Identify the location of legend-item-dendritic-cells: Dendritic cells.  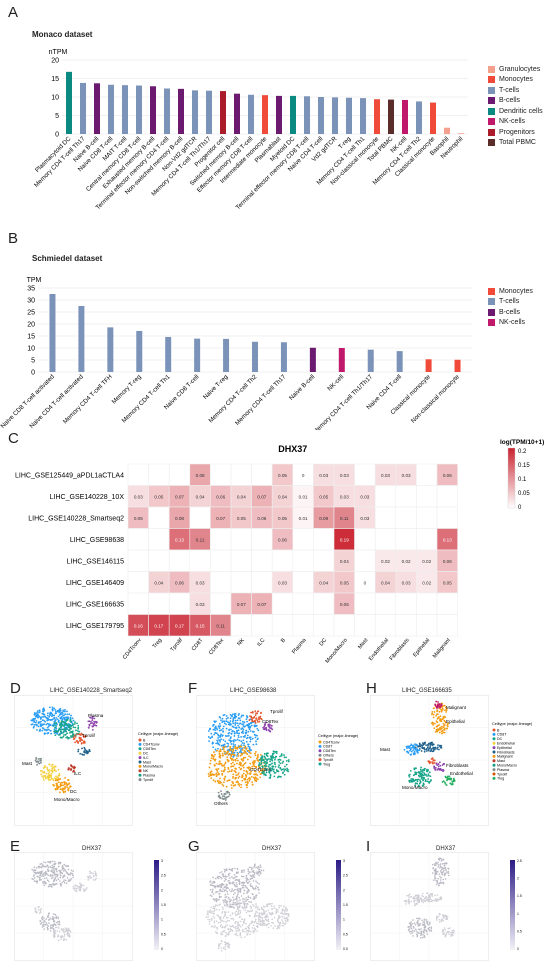
(515, 111).